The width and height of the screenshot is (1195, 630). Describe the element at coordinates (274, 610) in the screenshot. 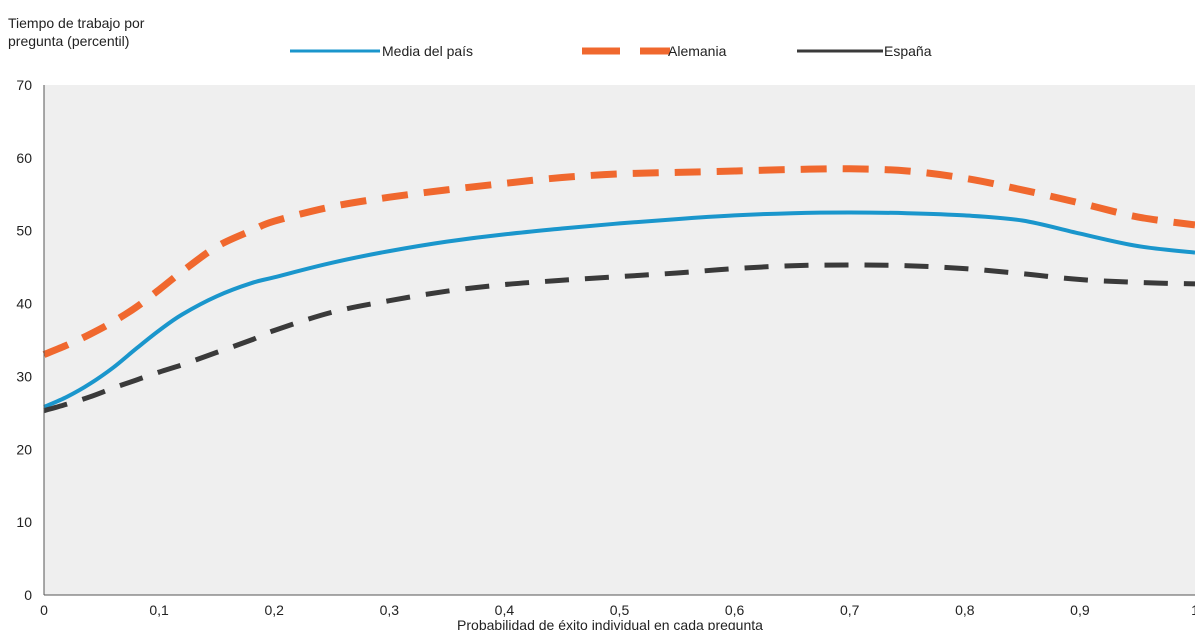

I see `x-tick-label: 0,2` at that location.